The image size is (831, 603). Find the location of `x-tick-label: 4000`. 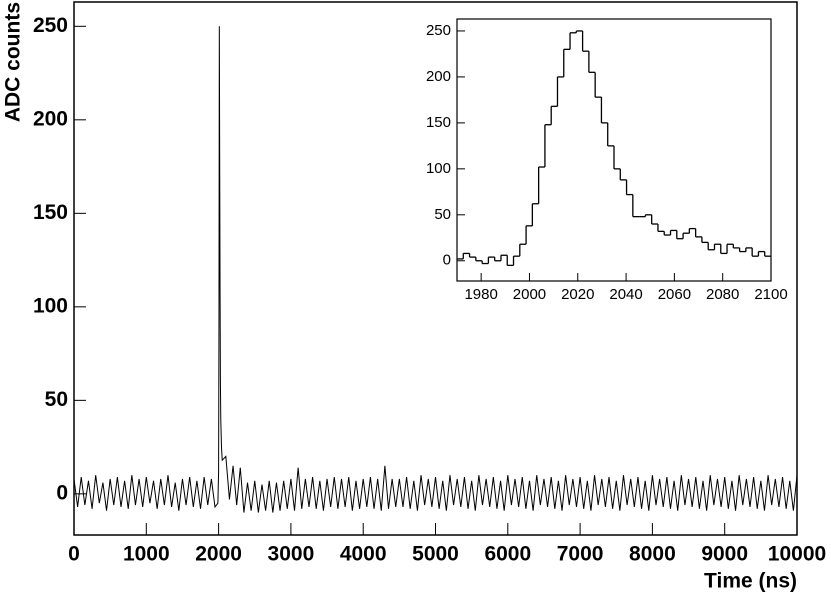

x-tick-label: 4000 is located at coordinates (363, 554).